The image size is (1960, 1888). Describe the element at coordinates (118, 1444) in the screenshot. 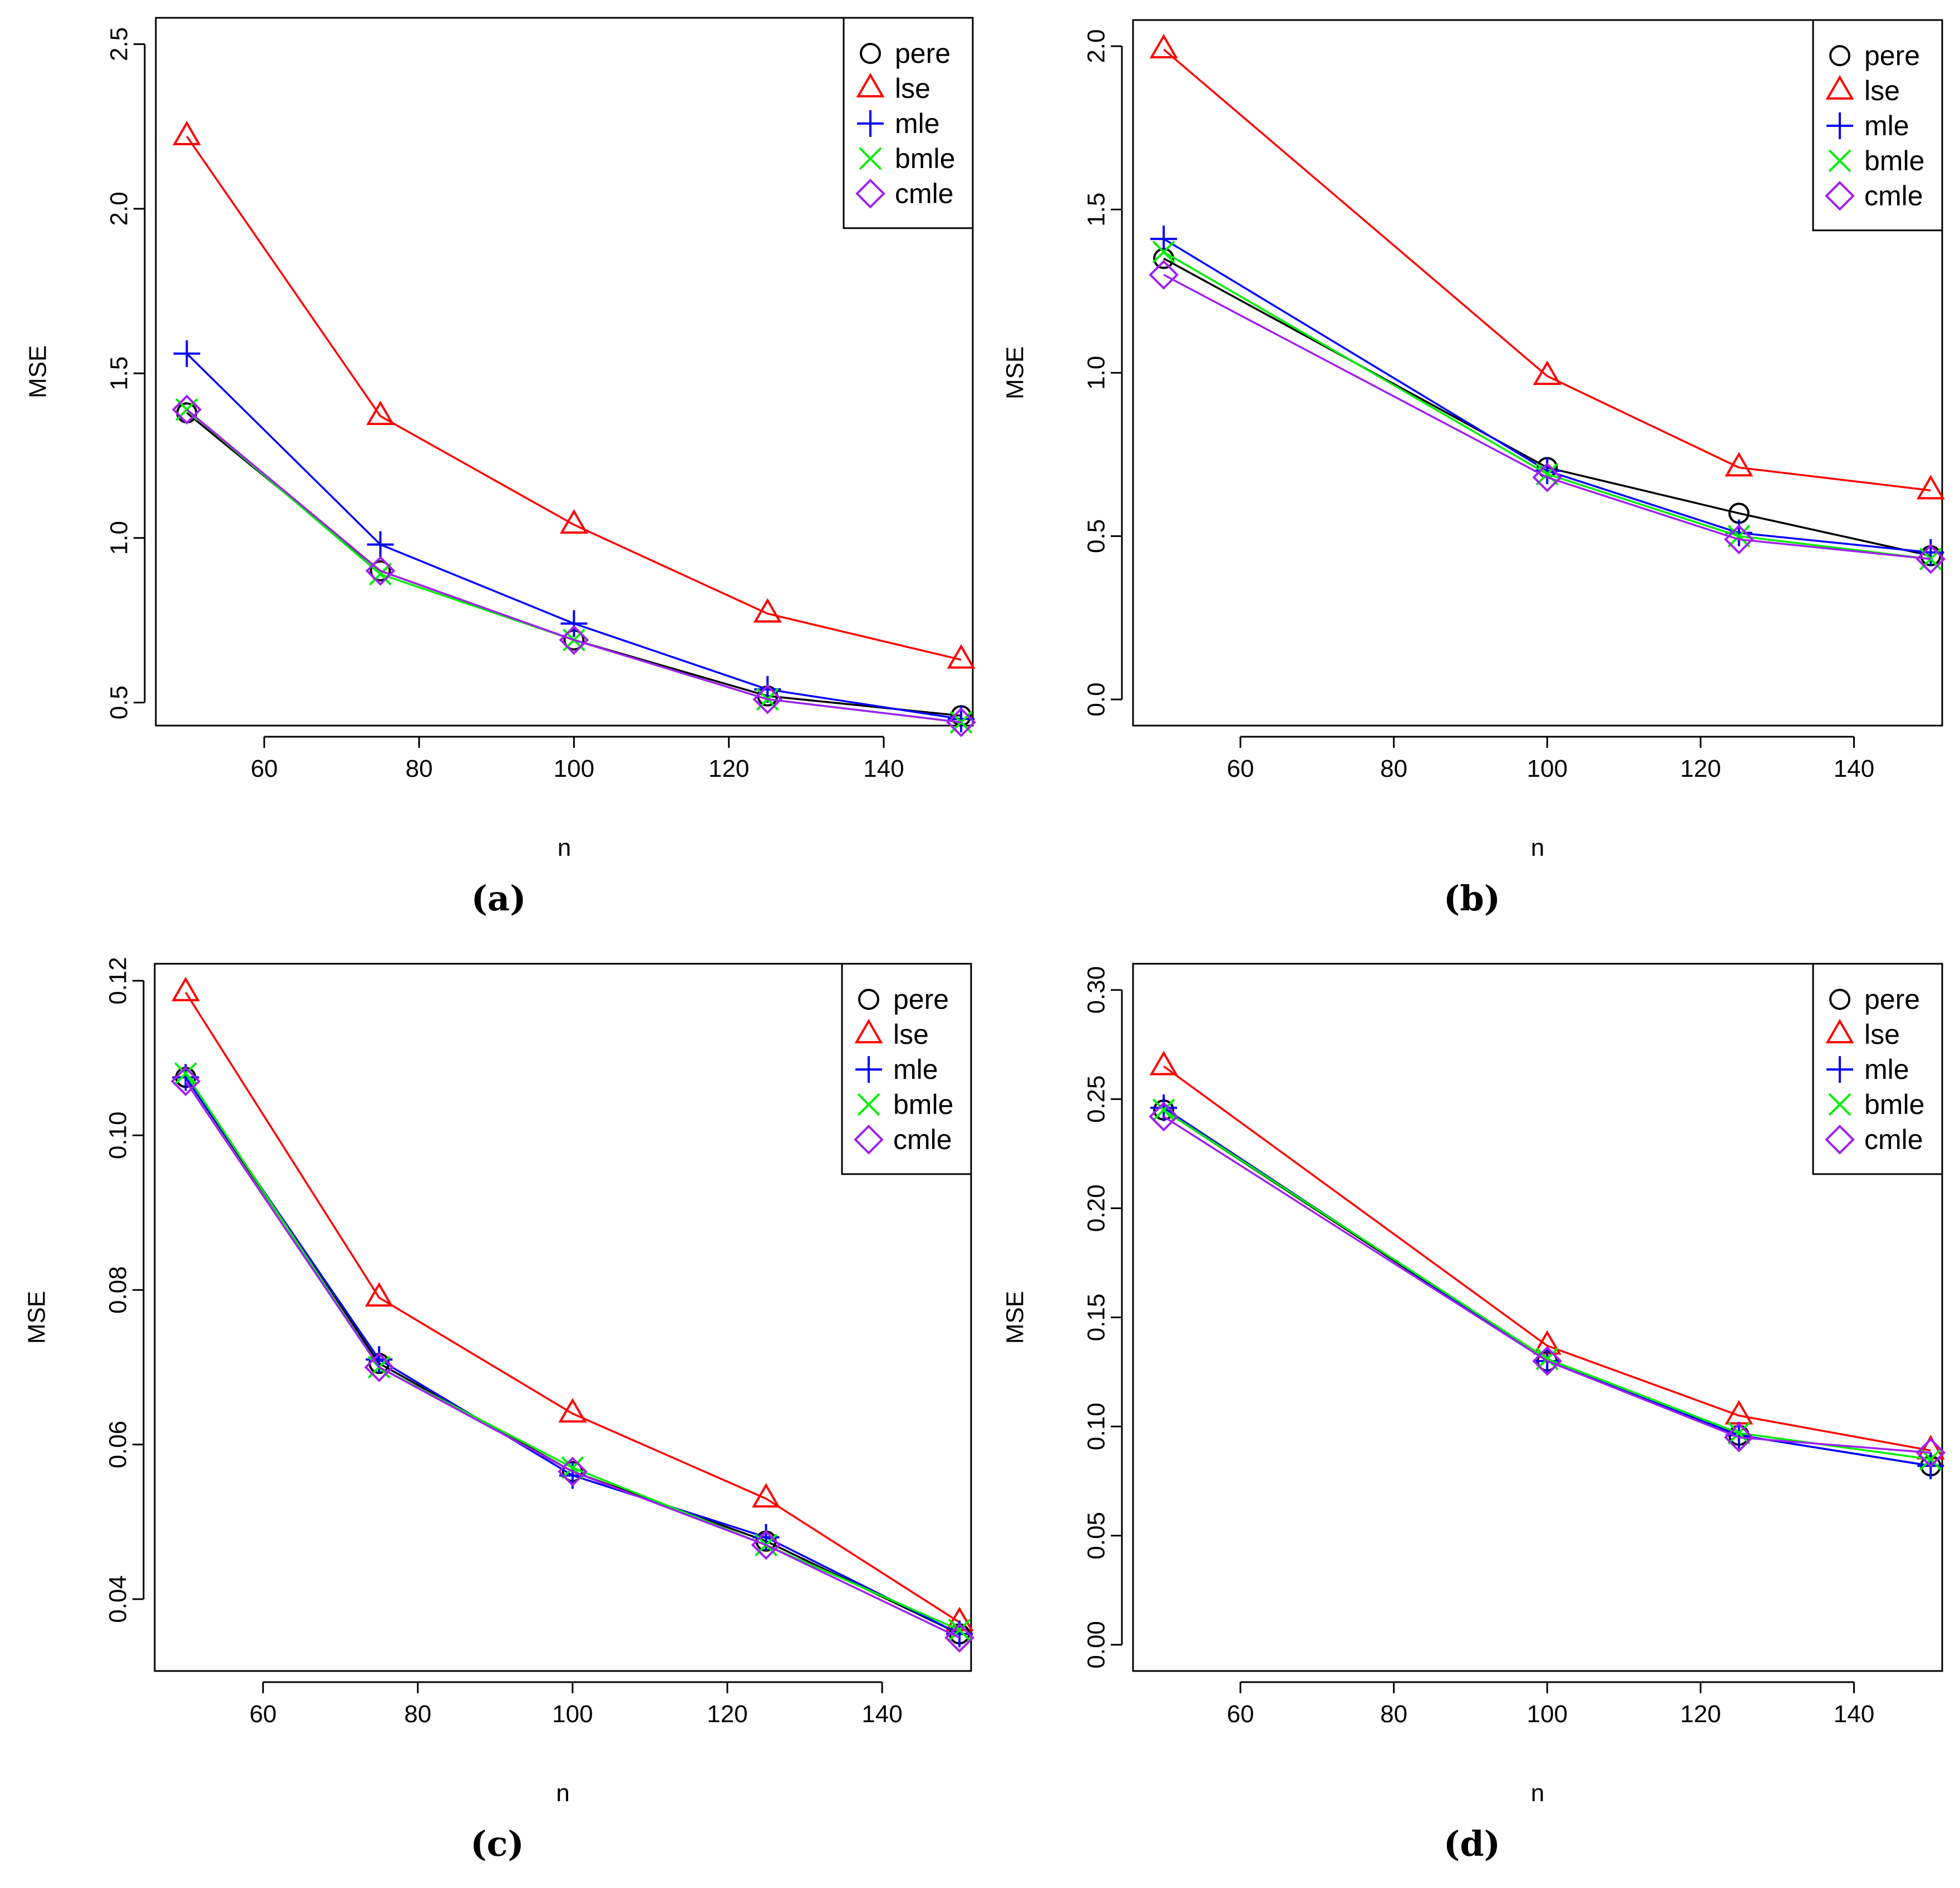

I see `y-tick-label: 0.06` at that location.